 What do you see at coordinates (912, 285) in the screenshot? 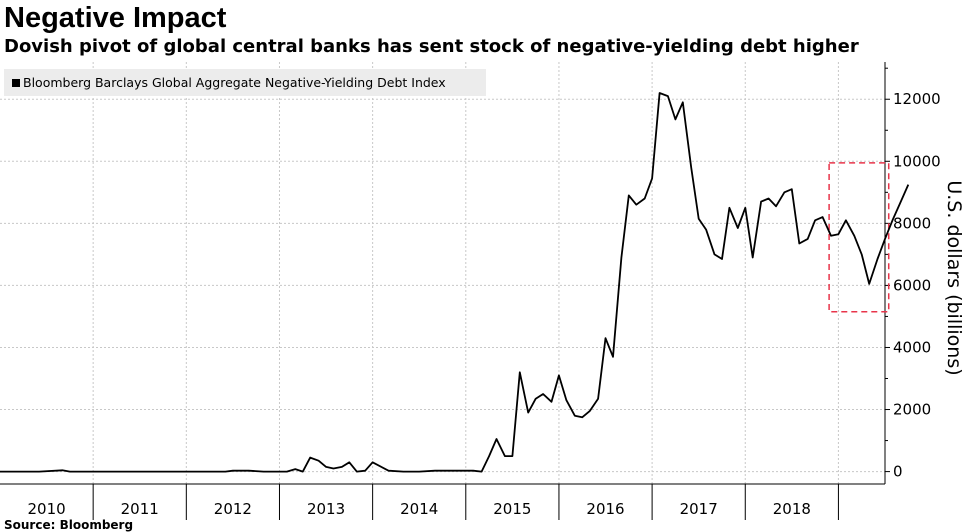
I see `y-tick-label: 6000` at bounding box center [912, 285].